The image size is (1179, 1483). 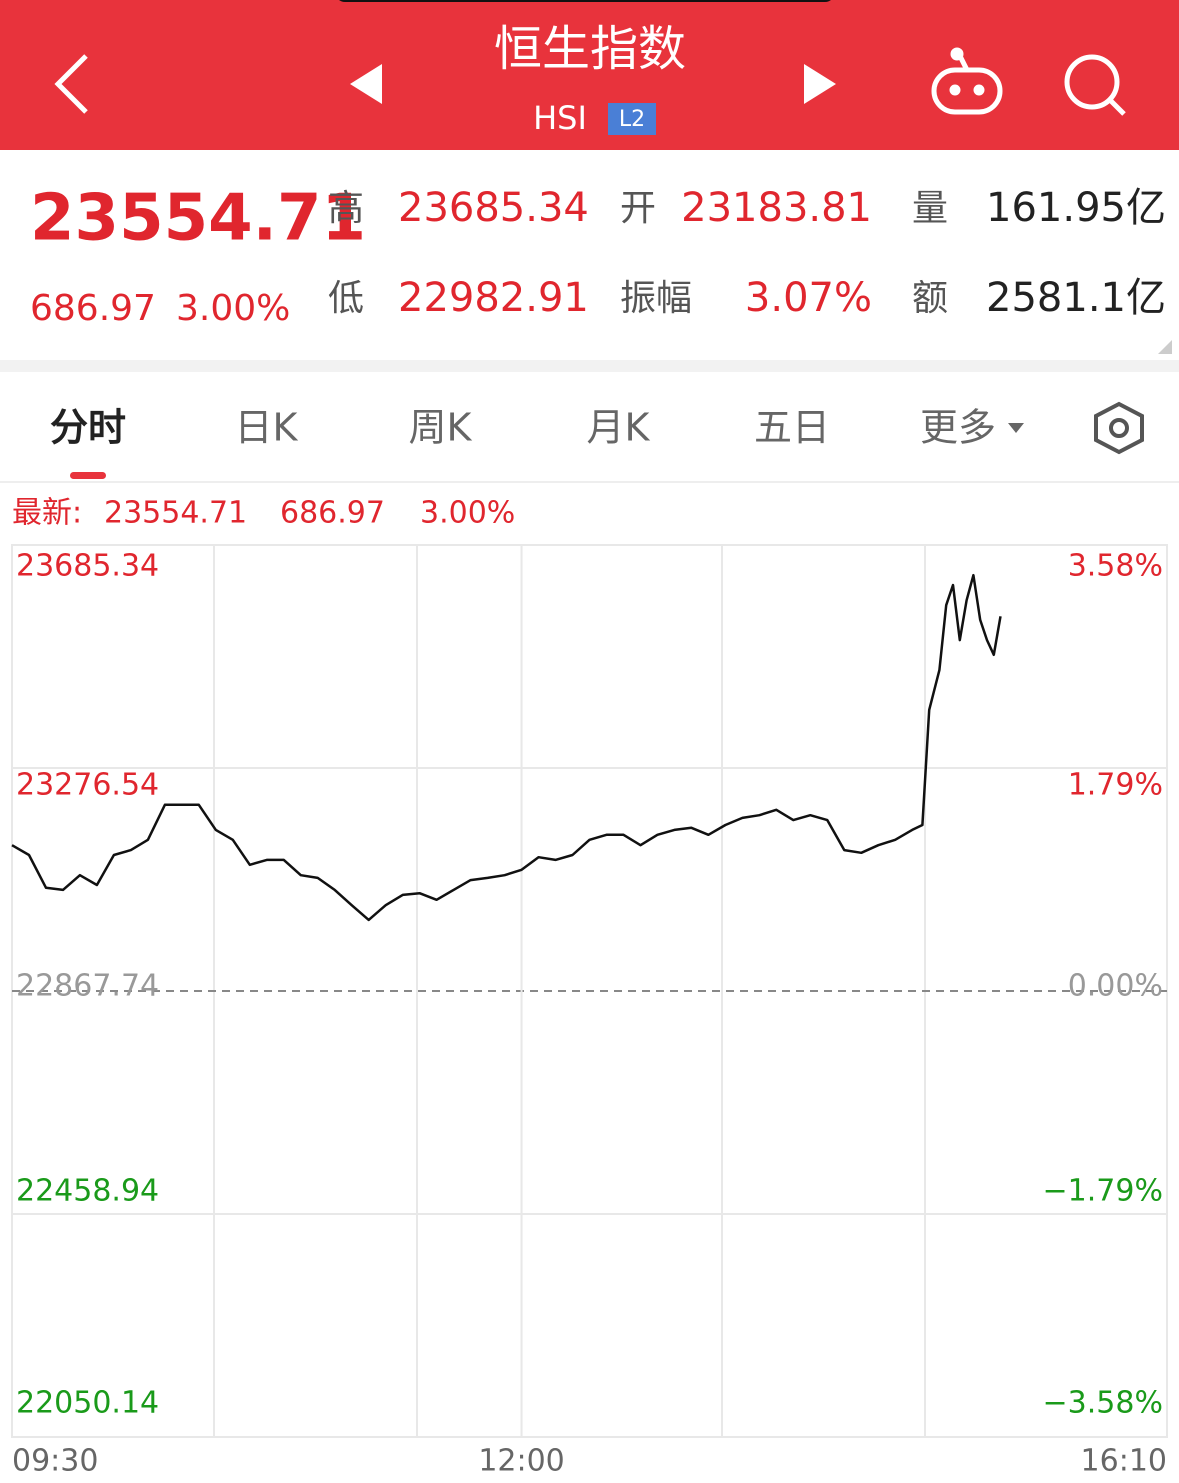 I want to click on search-icon, so click(x=1095, y=85).